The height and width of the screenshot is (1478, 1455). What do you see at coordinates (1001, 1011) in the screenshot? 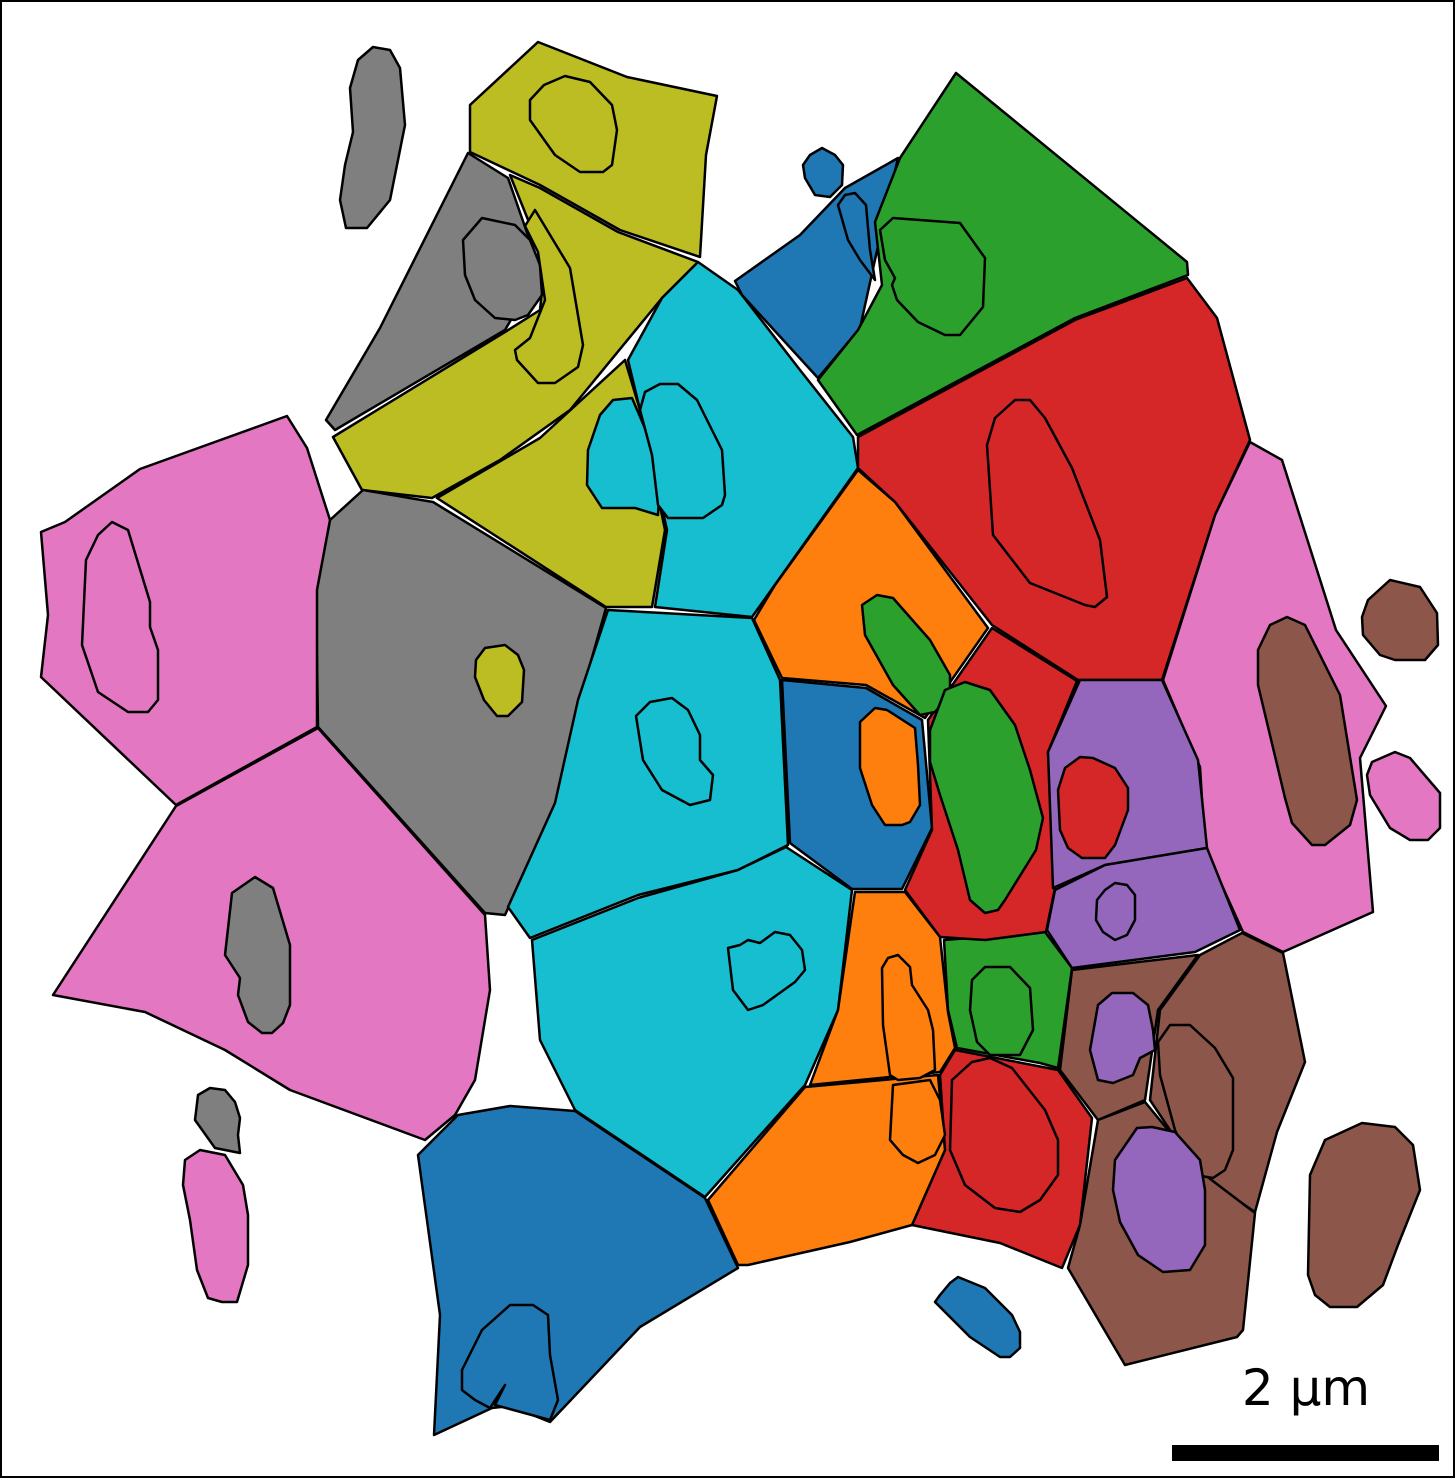
I see `nucleus-green-lower` at bounding box center [1001, 1011].